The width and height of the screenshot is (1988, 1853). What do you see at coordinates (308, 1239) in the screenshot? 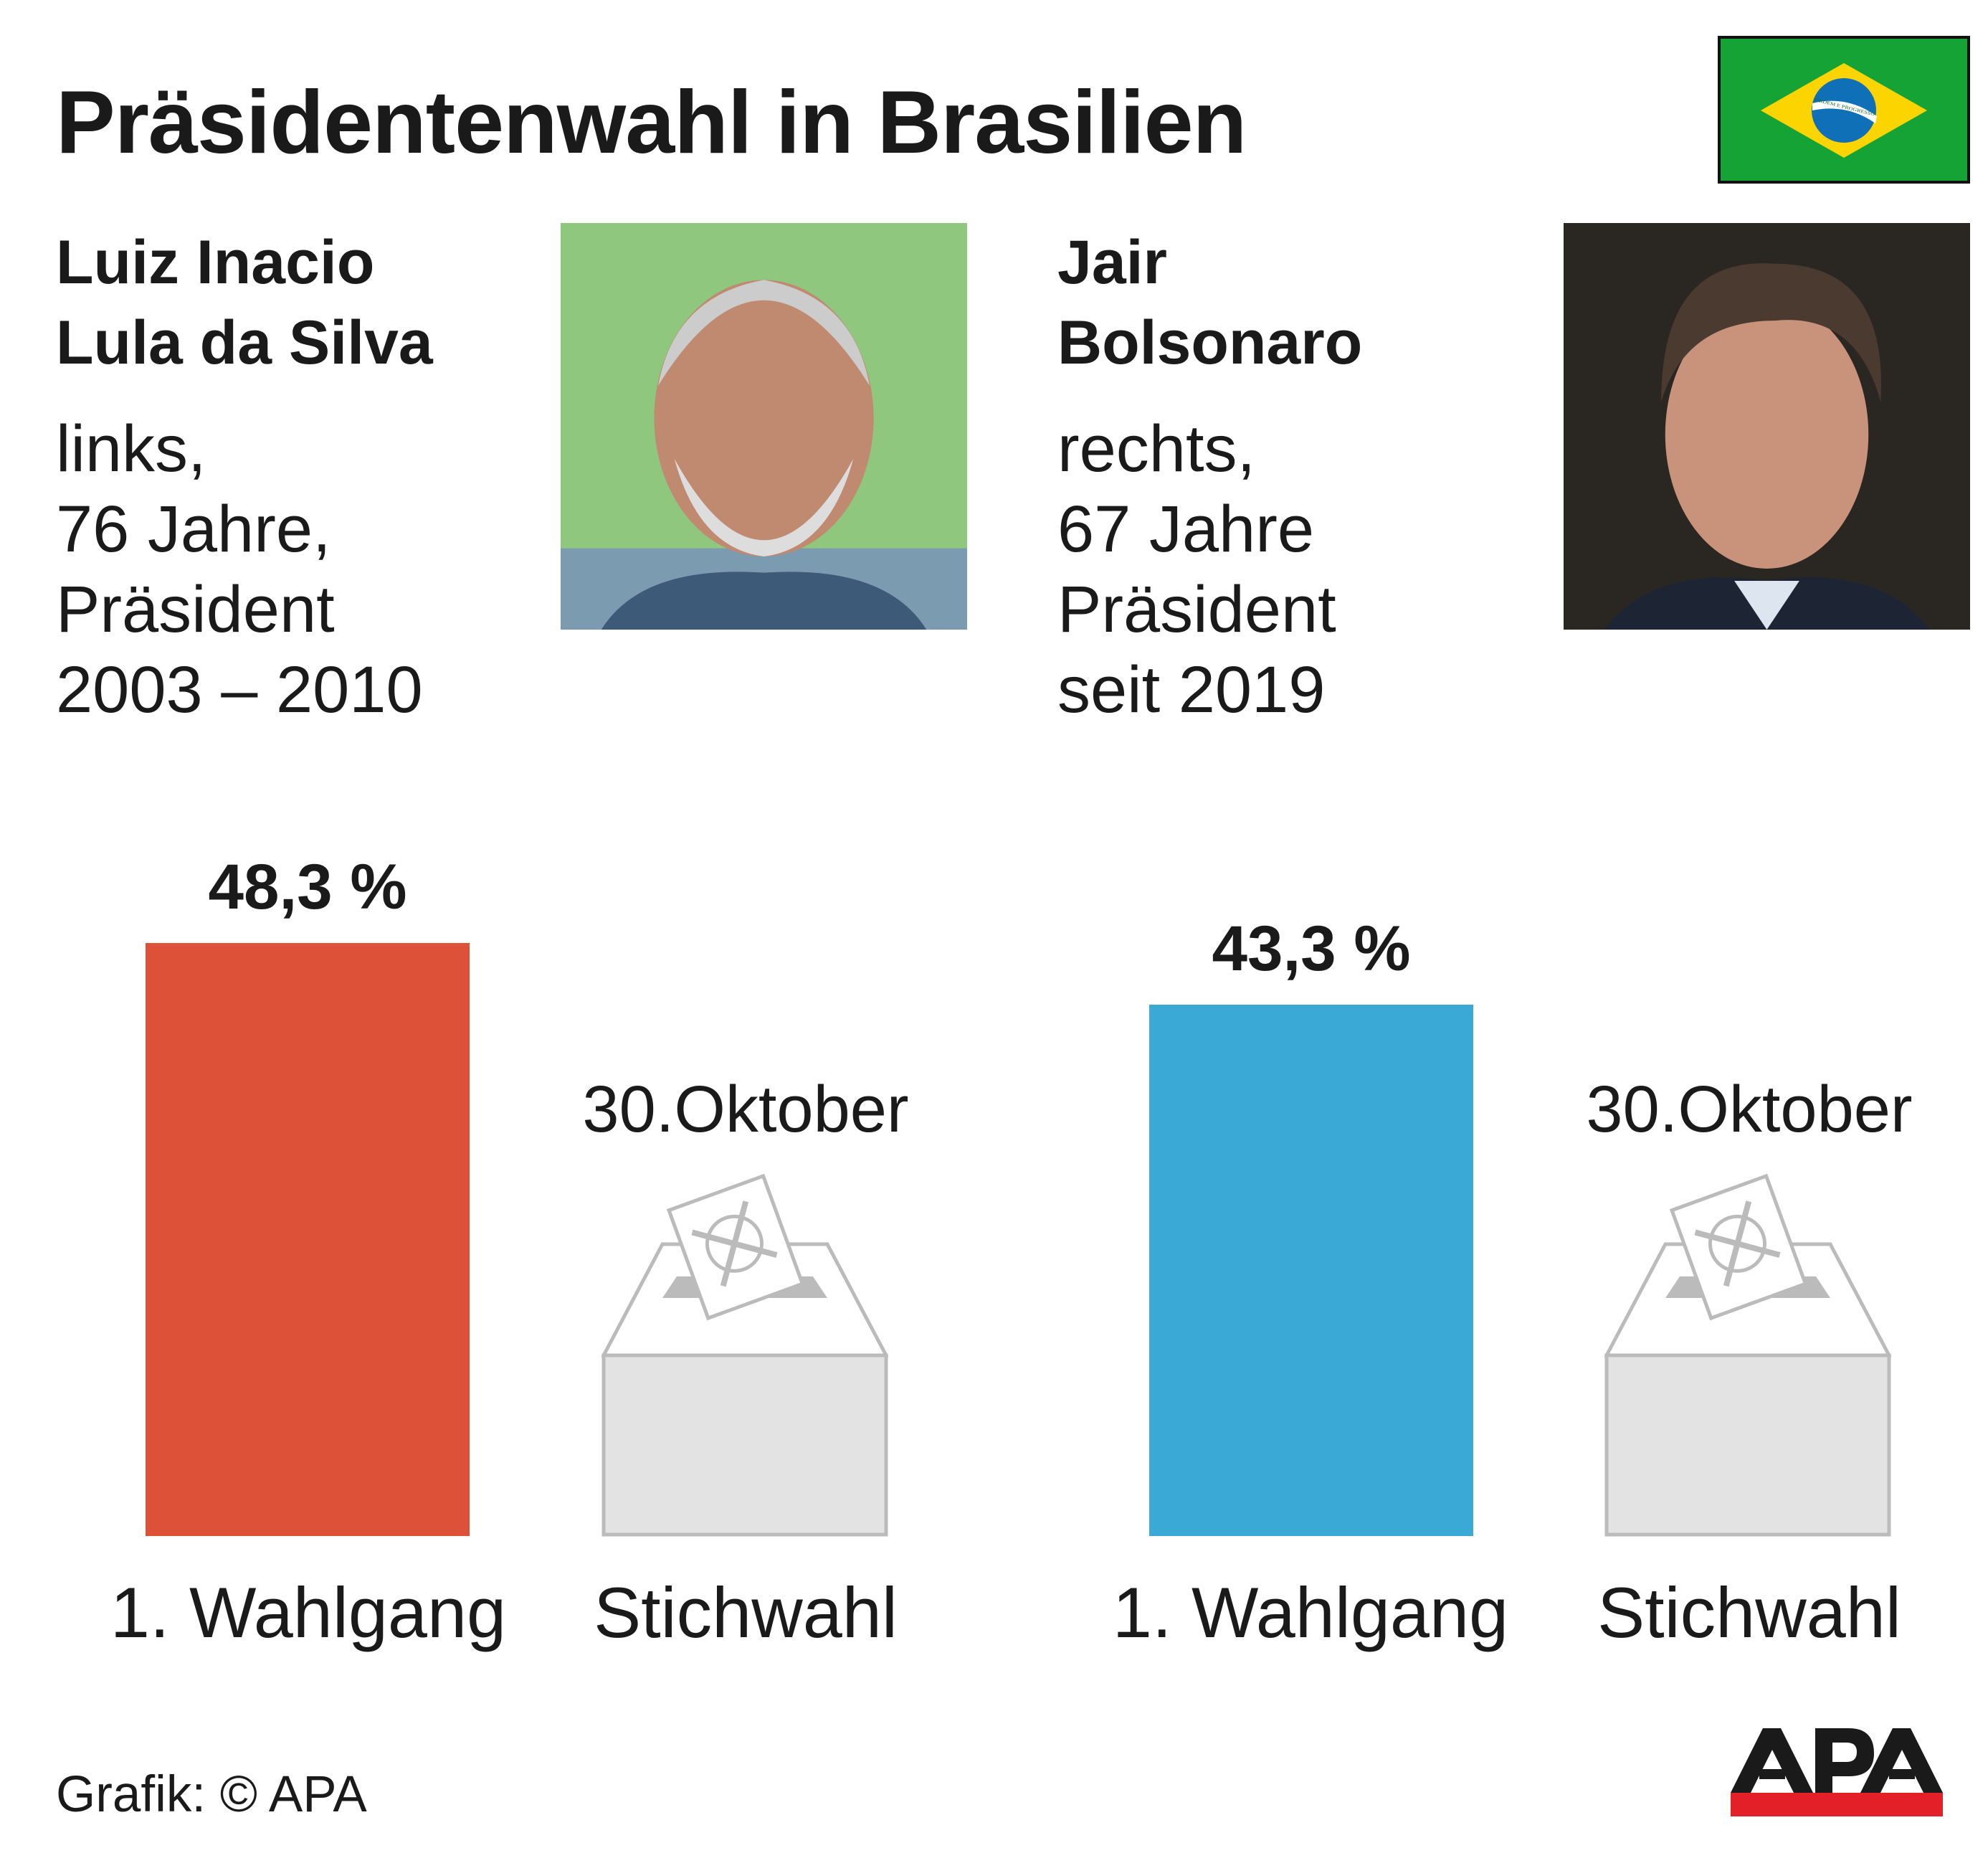
I see `bar-lula-1-wahlgang` at bounding box center [308, 1239].